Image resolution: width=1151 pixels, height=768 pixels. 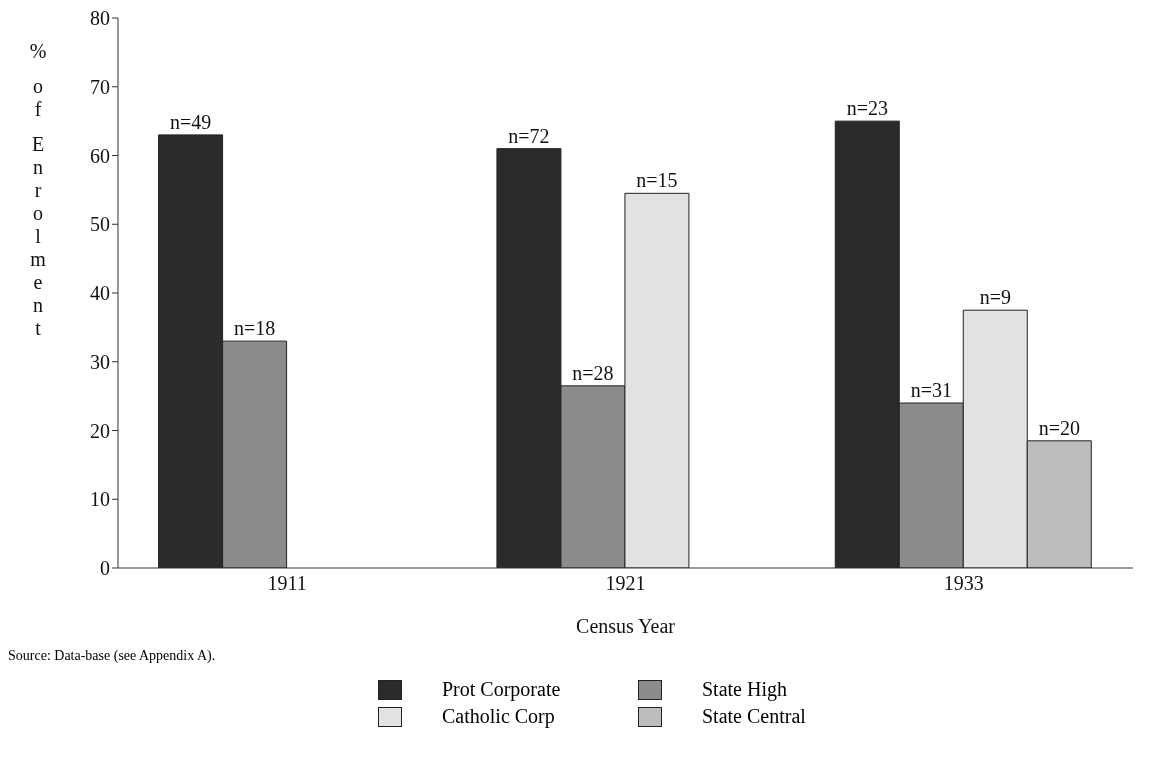 What do you see at coordinates (501, 689) in the screenshot?
I see `legend-label: Prot Corporate` at bounding box center [501, 689].